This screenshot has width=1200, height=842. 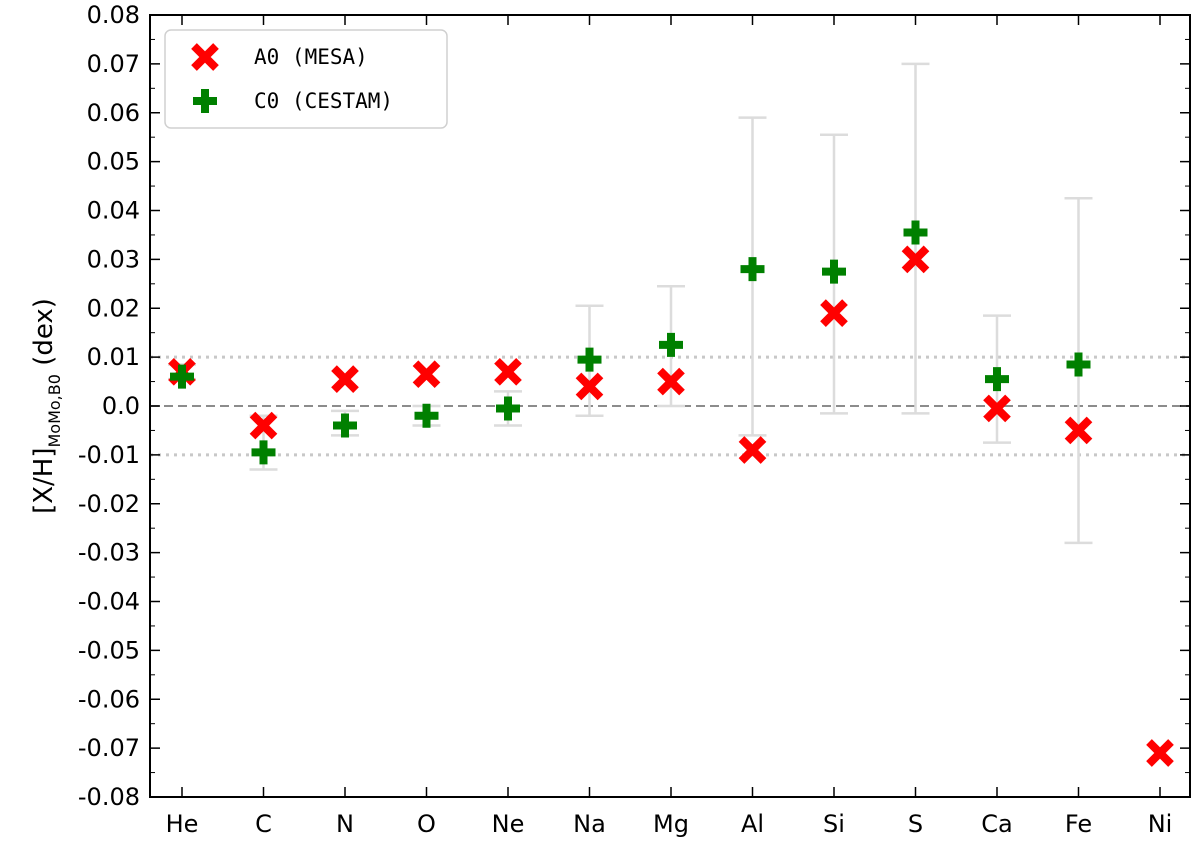 I want to click on y-tick-label: -0.04, so click(x=109, y=602).